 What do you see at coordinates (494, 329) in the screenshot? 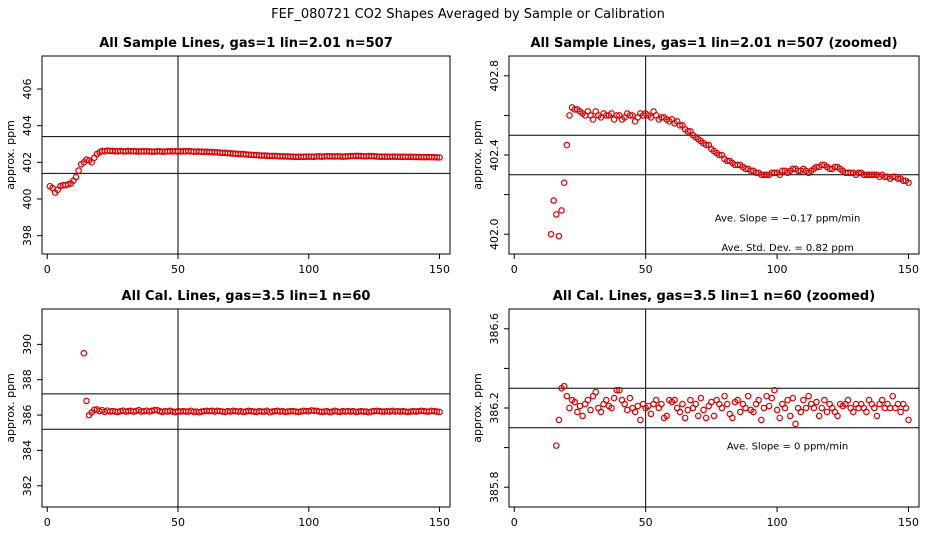
I see `y-tick-label: 386.6` at bounding box center [494, 329].